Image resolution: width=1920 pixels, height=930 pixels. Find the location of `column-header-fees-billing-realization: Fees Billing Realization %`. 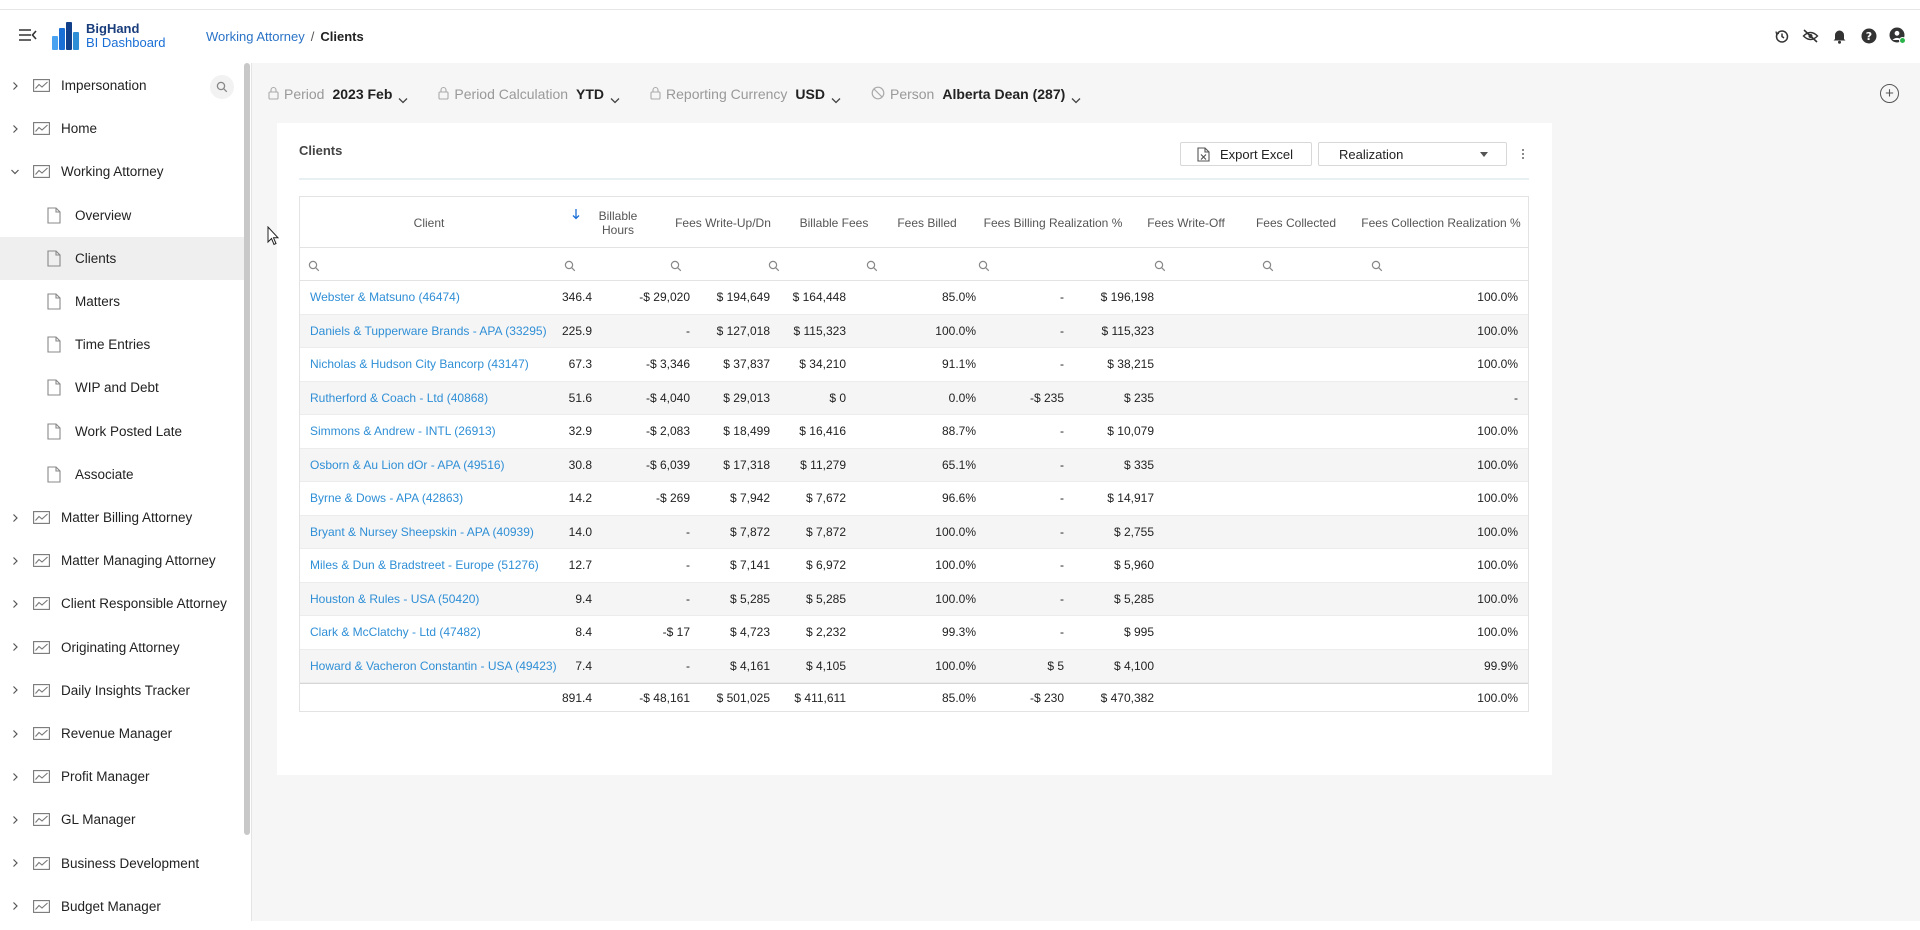

column-header-fees-billing-realization: Fees Billing Realization % is located at coordinates (1053, 222).